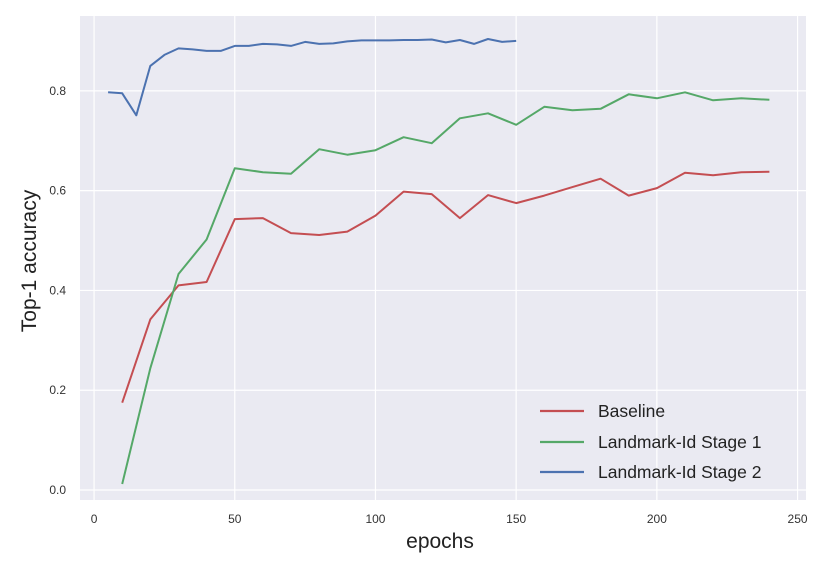 The width and height of the screenshot is (830, 571). What do you see at coordinates (57, 91) in the screenshot?
I see `y-tick-label: 0.8` at bounding box center [57, 91].